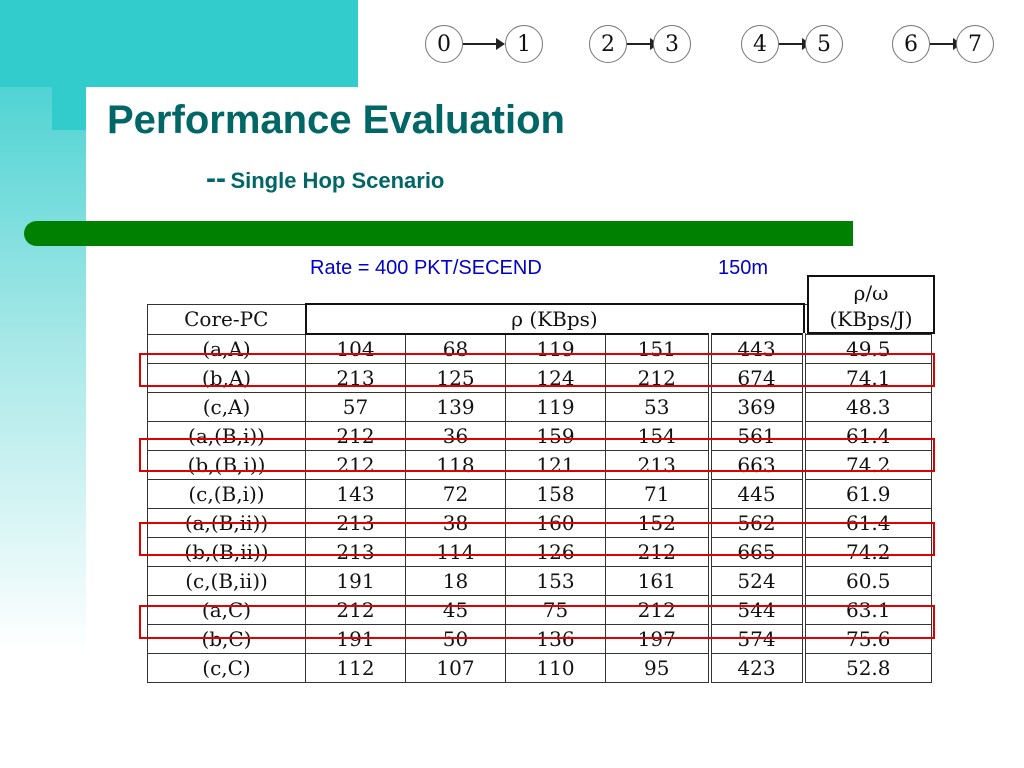  I want to click on slide-subtitle: -- Single Hop Scenario, so click(325, 179).